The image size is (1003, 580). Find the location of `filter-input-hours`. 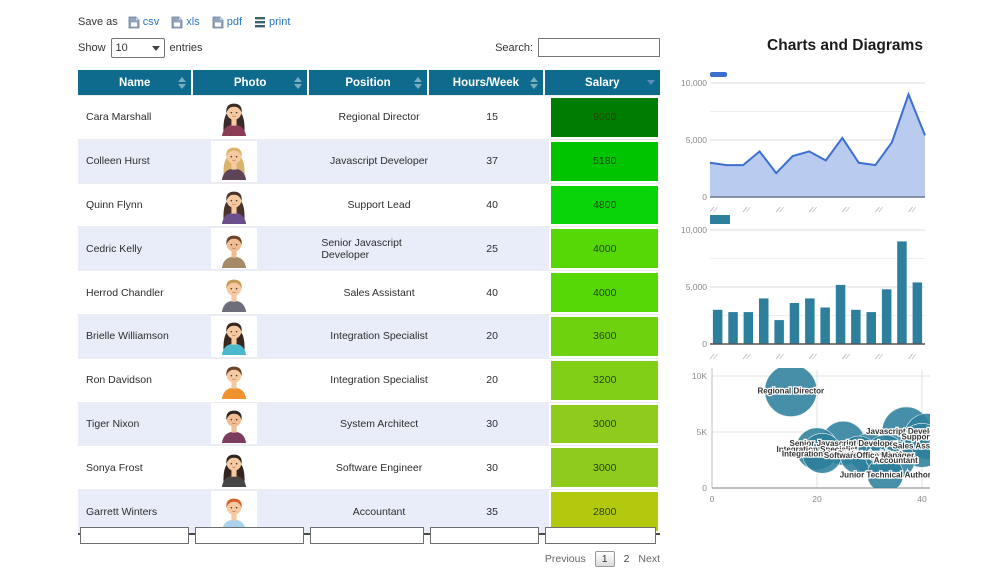

filter-input-hours is located at coordinates (484, 535).